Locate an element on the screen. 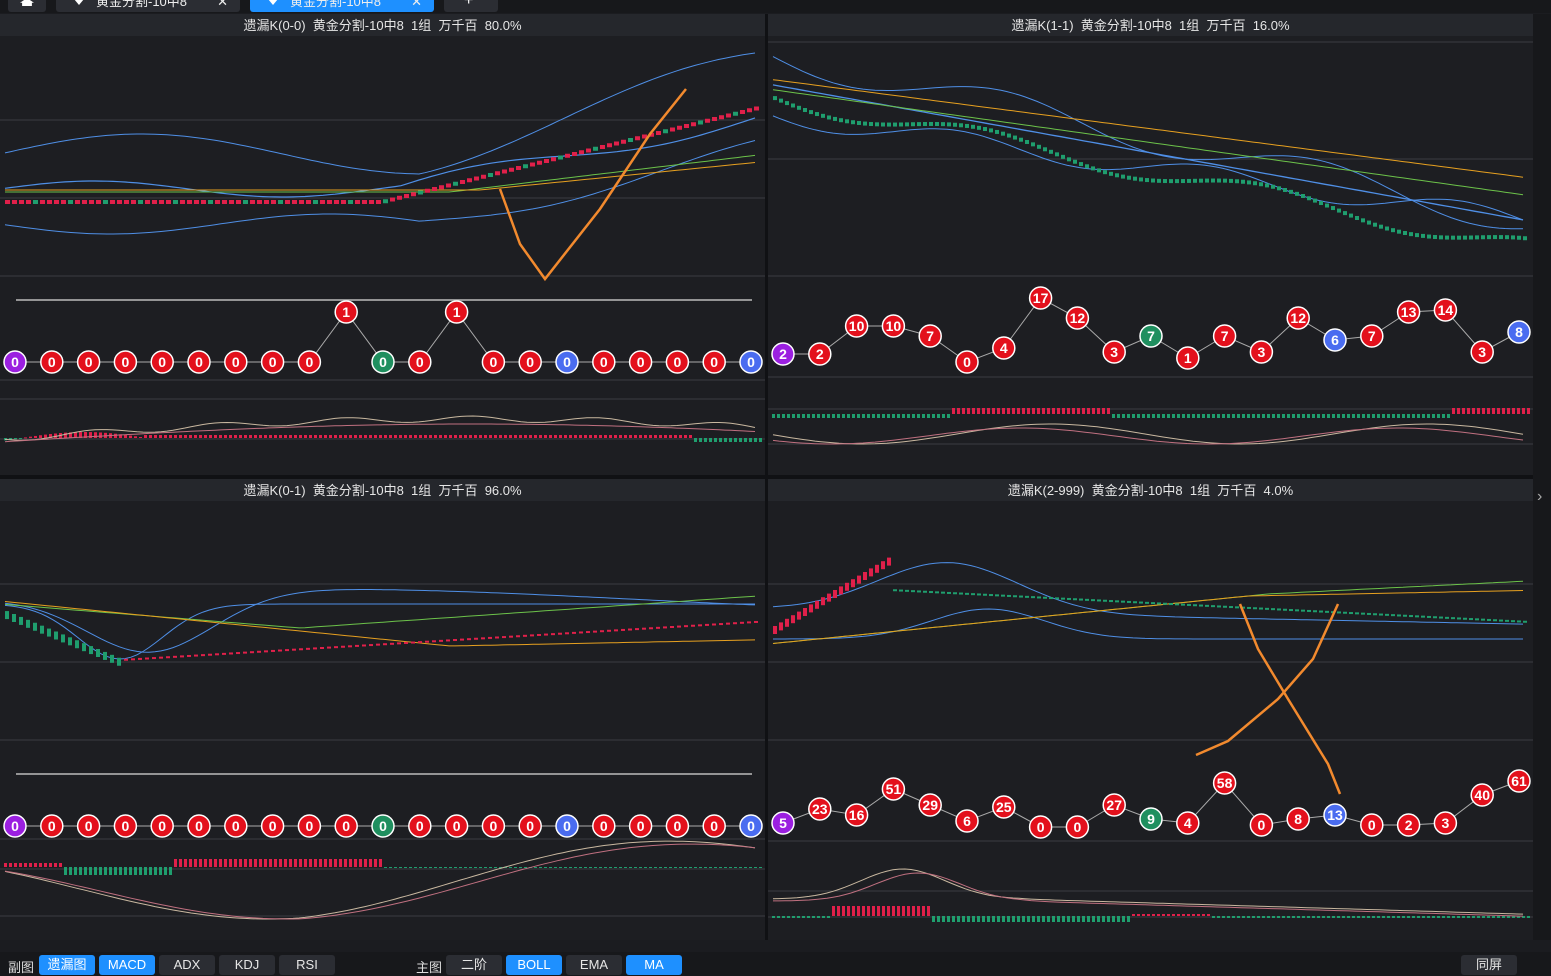  main-button-ema: EMA is located at coordinates (594, 965).